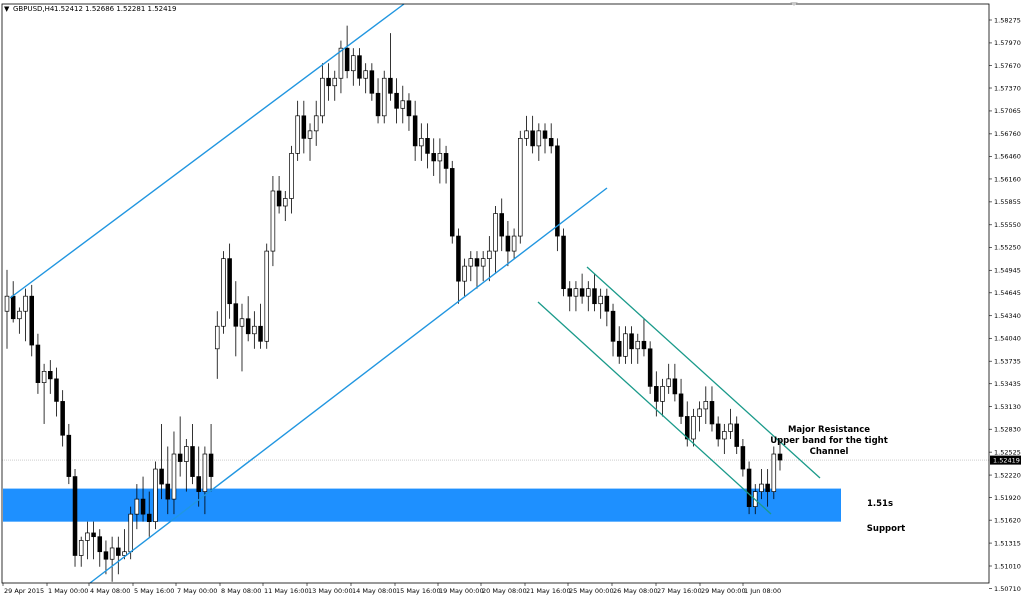 This screenshot has height=599, width=1024. Describe the element at coordinates (461, 591) in the screenshot. I see `time-tick-label: 19 May 00:00` at that location.